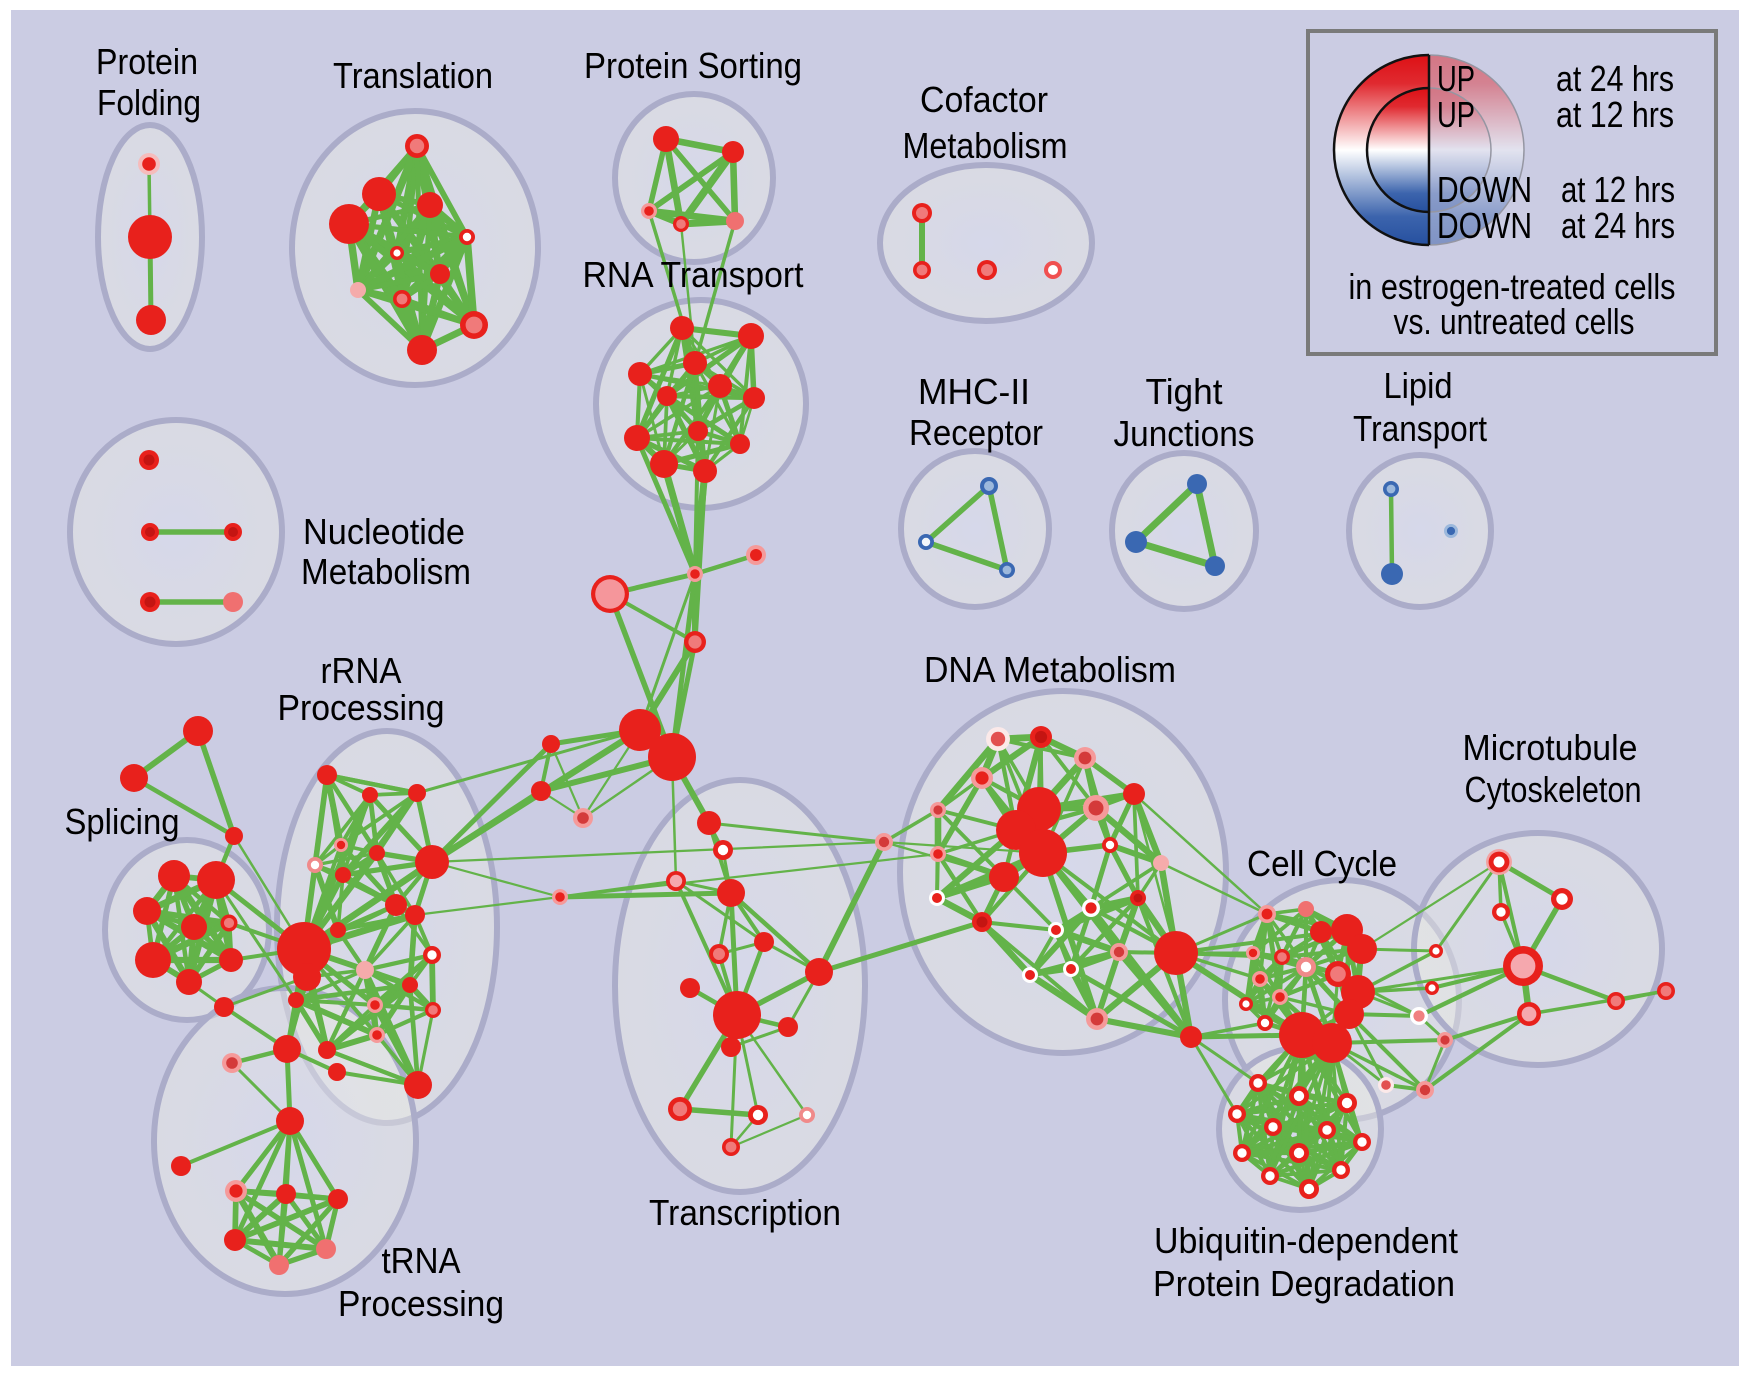  I want to click on svg-text: MHC-II, so click(974, 391).